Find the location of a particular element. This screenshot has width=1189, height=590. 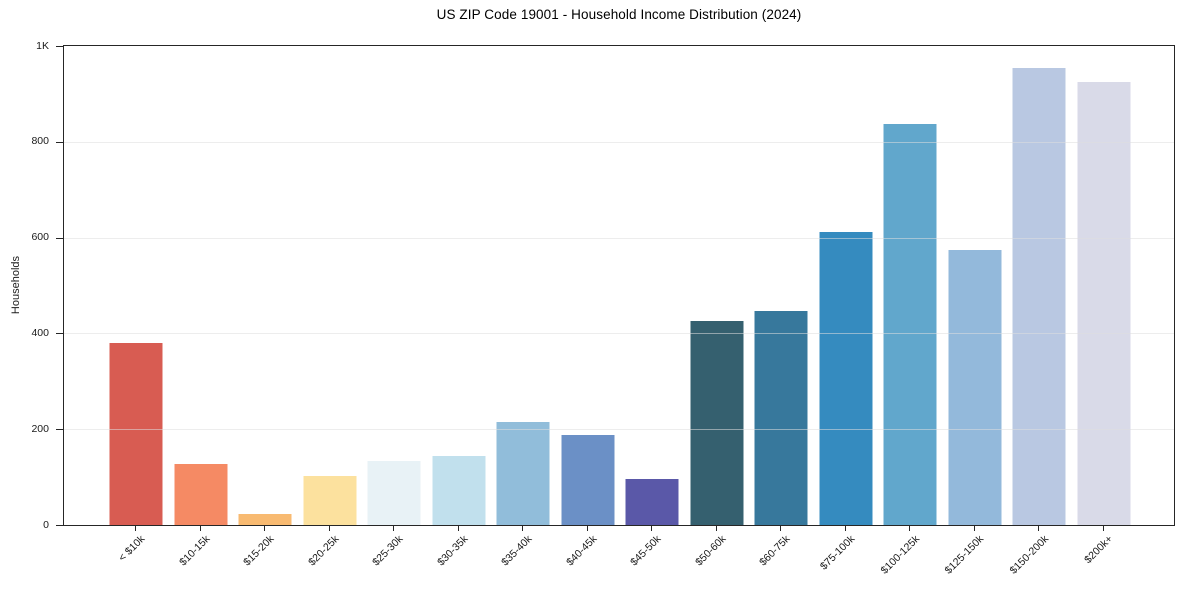

x-tick-label: $25-30k is located at coordinates (388, 551).